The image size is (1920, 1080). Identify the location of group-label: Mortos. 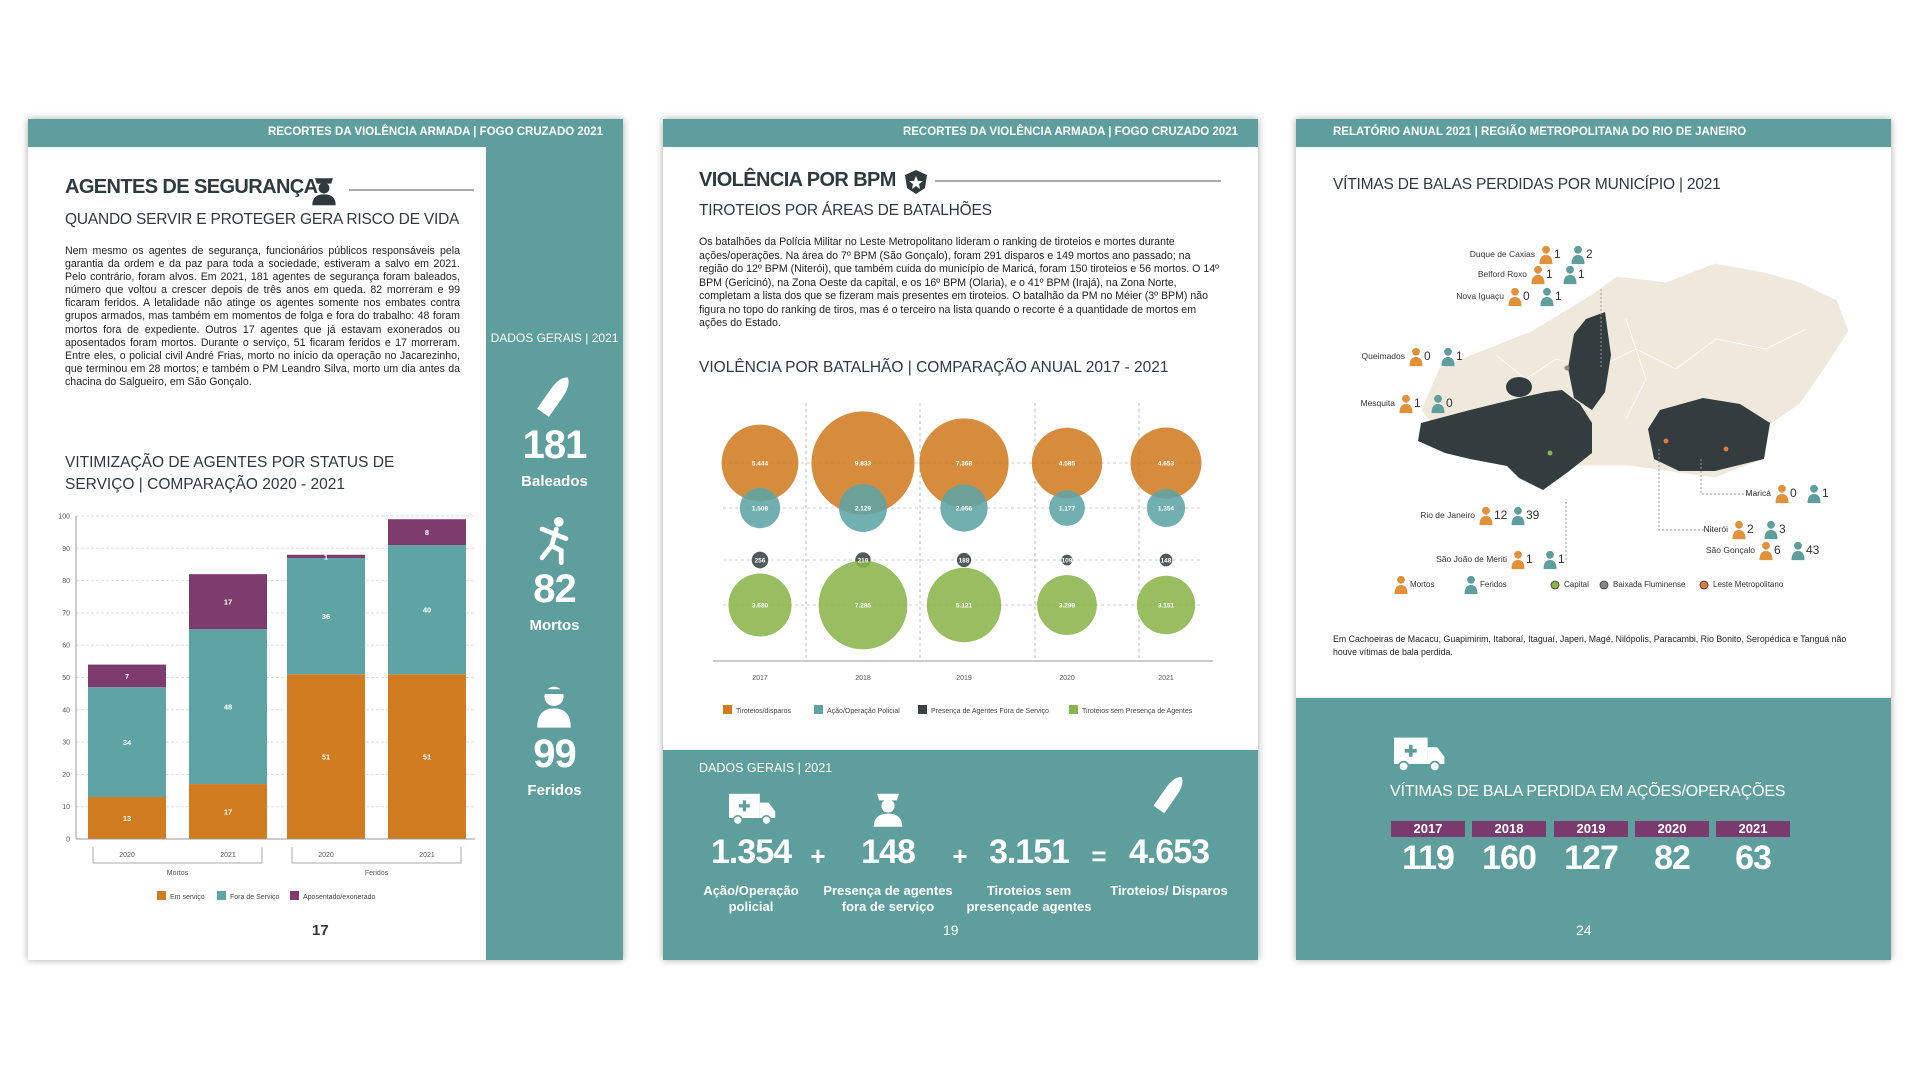
(178, 873).